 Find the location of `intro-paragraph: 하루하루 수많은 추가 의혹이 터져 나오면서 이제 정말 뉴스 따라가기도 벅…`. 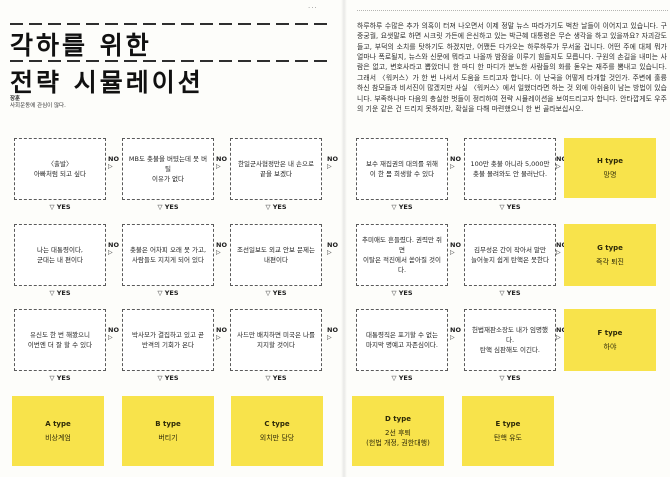

intro-paragraph: 하루하루 수많은 추가 의혹이 터져 나오면서 이제 정말 뉴스 따라가기도 벅… is located at coordinates (512, 67).